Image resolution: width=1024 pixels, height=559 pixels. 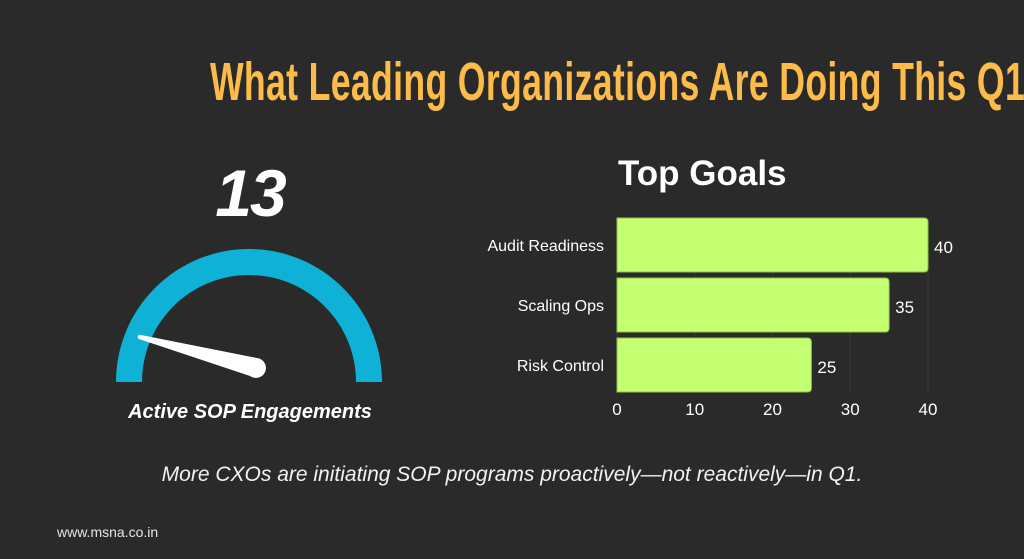 I want to click on x-tick-label: 0, so click(x=616, y=409).